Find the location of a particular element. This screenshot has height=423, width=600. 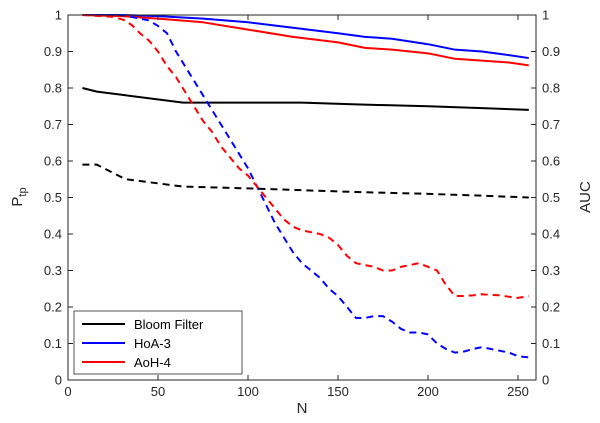

y-axis-left-label-main: P is located at coordinates (17, 202).